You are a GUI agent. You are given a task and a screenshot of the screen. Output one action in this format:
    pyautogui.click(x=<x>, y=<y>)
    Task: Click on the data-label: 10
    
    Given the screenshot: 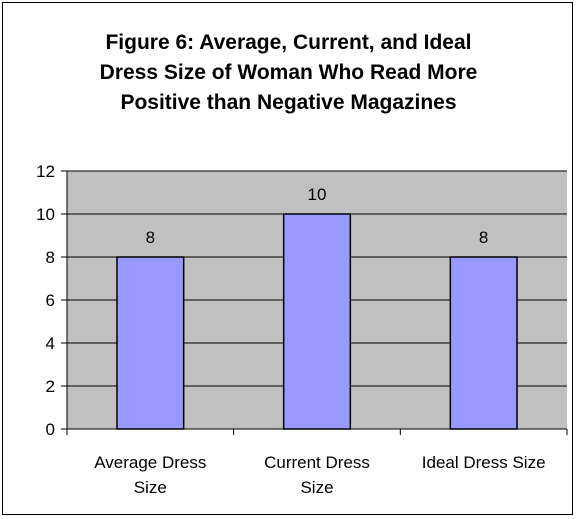 What is the action you would take?
    pyautogui.click(x=317, y=194)
    